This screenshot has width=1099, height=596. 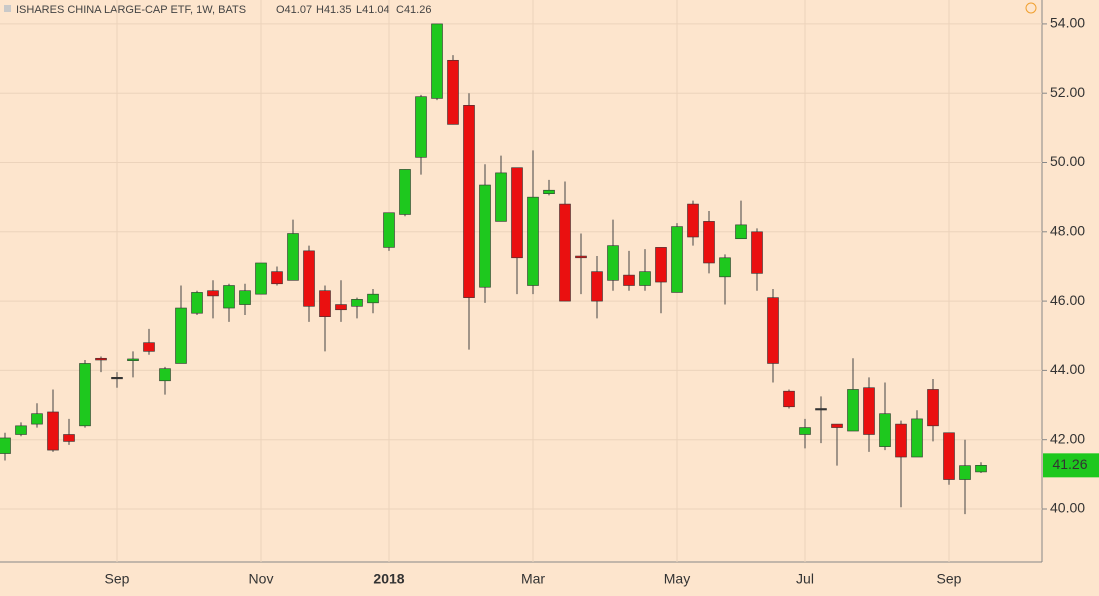 What do you see at coordinates (1067, 300) in the screenshot?
I see `y-tick-label: 46.00` at bounding box center [1067, 300].